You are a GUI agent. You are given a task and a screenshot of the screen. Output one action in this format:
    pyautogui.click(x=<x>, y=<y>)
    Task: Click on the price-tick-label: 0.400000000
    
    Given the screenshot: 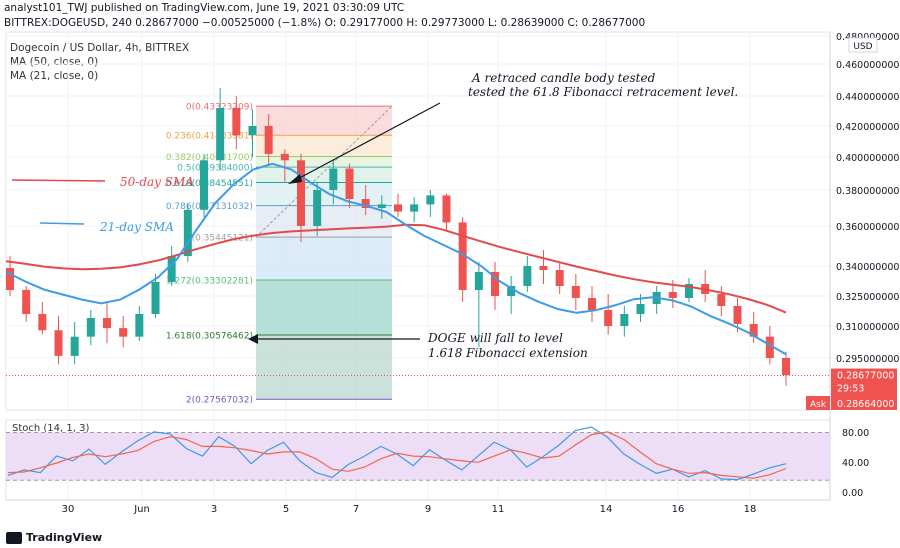 What is the action you would take?
    pyautogui.click(x=867, y=158)
    